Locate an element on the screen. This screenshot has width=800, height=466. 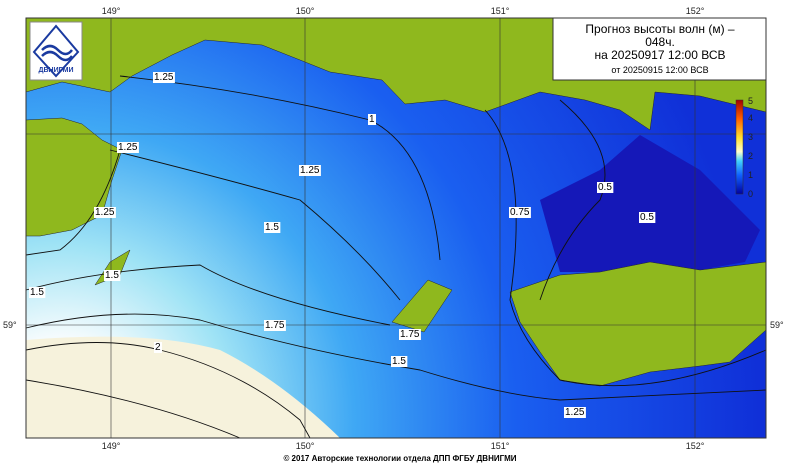
logo: ДВНИГМИ is located at coordinates (56, 51).